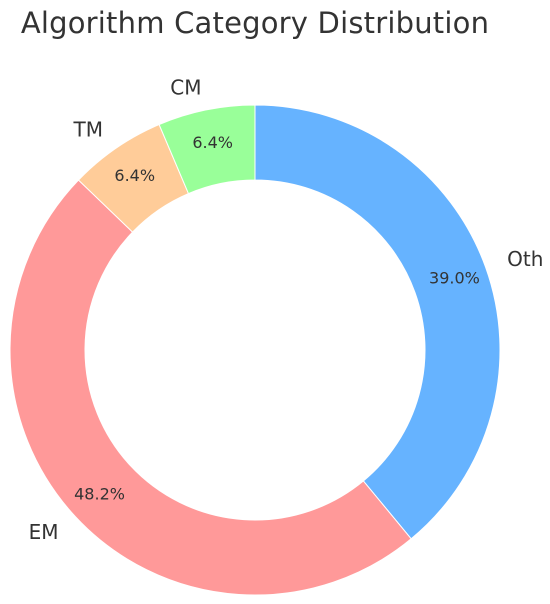 This screenshot has width=550, height=604. What do you see at coordinates (44, 532) in the screenshot?
I see `category-label-em: EM` at bounding box center [44, 532].